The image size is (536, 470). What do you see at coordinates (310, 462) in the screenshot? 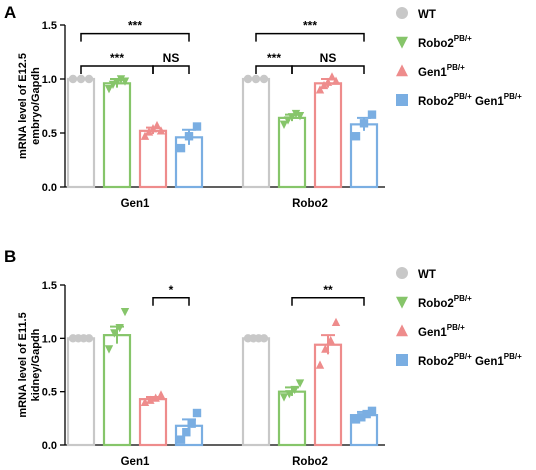
I see `x-category-label: Robo2` at bounding box center [310, 462].